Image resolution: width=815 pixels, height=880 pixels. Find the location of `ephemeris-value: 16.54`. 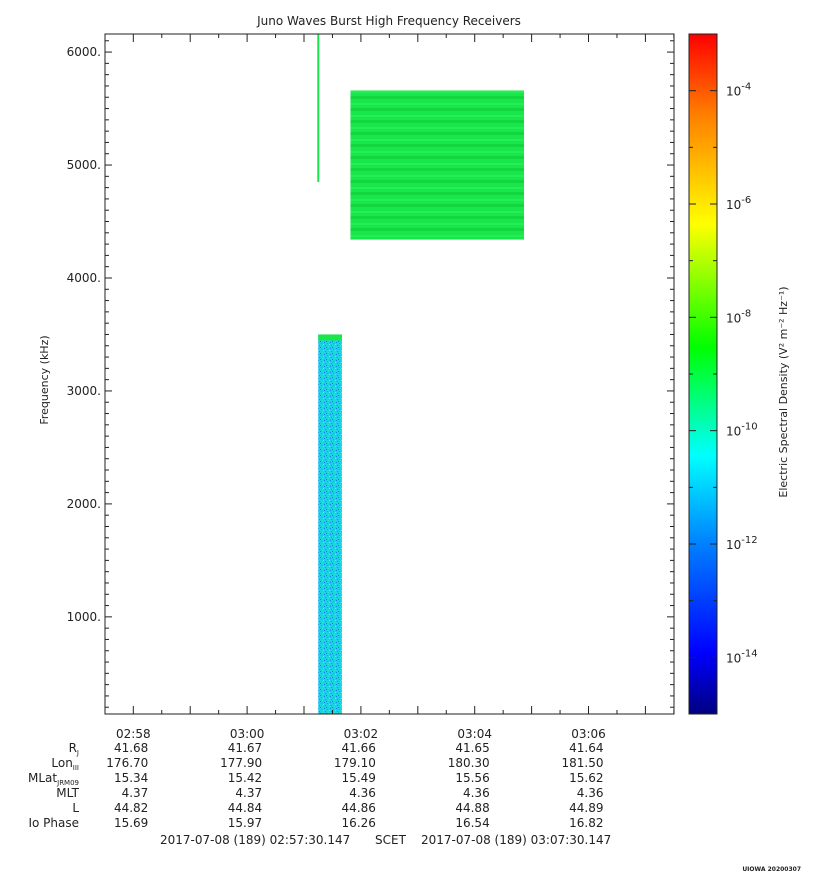

ephemeris-value: 16.54 is located at coordinates (472, 823).